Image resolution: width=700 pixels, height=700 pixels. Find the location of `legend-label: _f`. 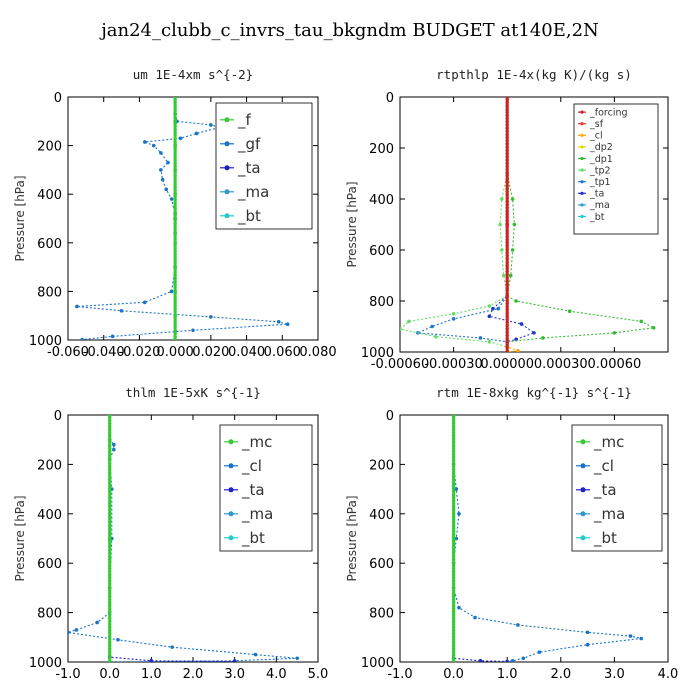

legend-label: _f is located at coordinates (244, 120).